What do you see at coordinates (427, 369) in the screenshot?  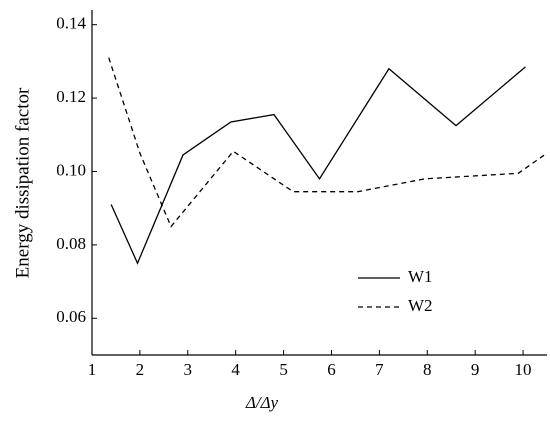 I see `x-tick-label: 8` at bounding box center [427, 369].